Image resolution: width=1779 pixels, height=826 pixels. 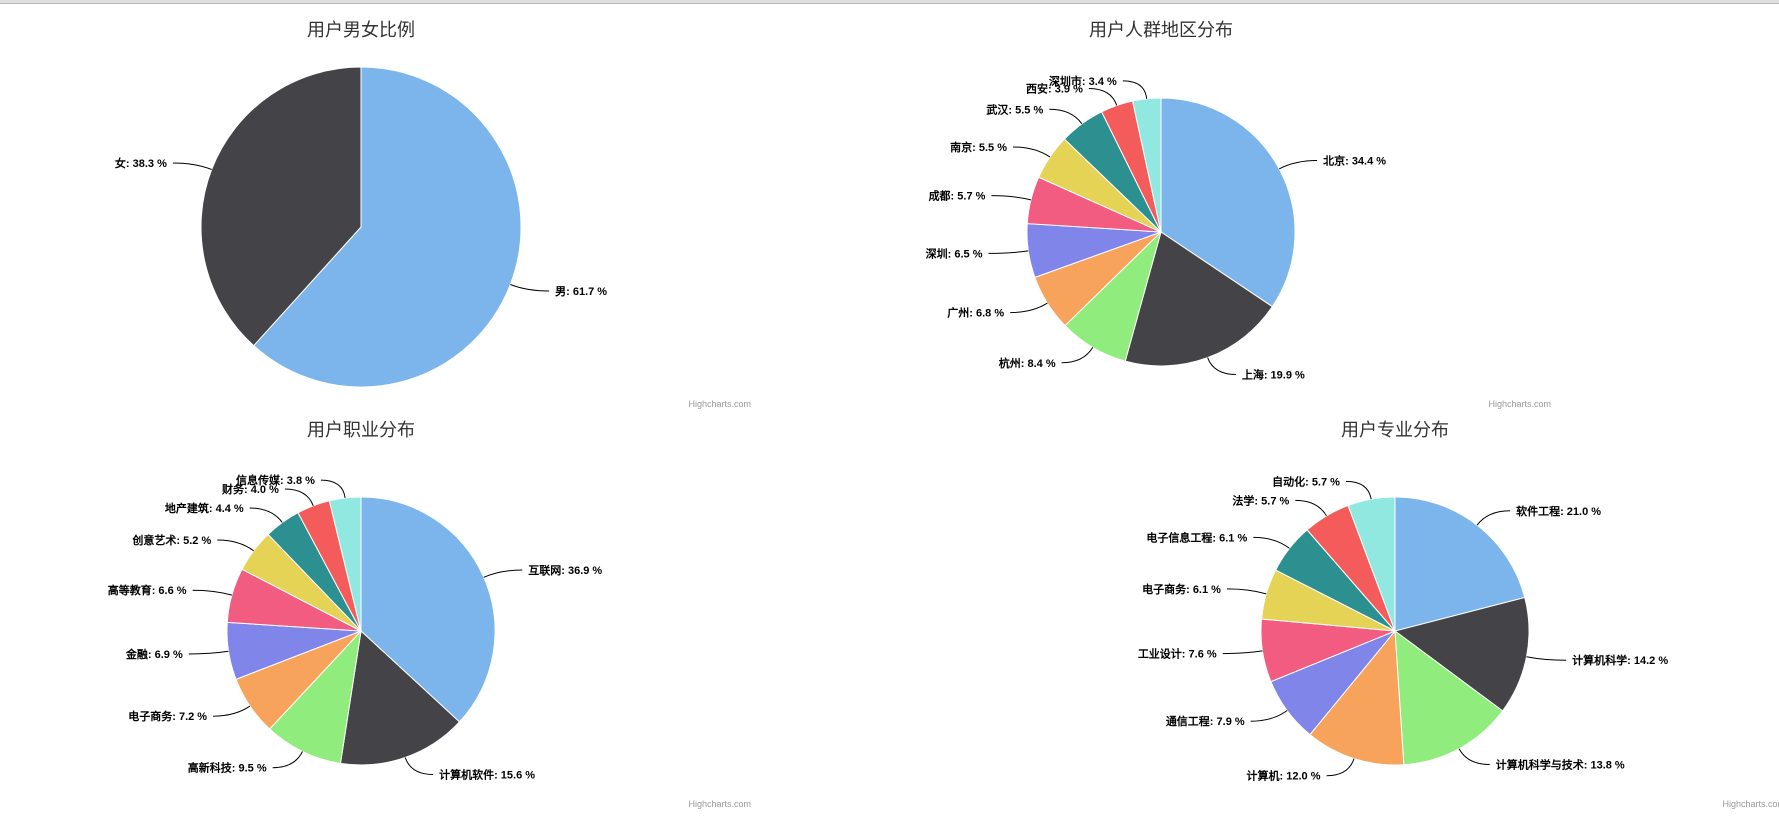 I want to click on browser-top-bar, so click(x=889, y=2).